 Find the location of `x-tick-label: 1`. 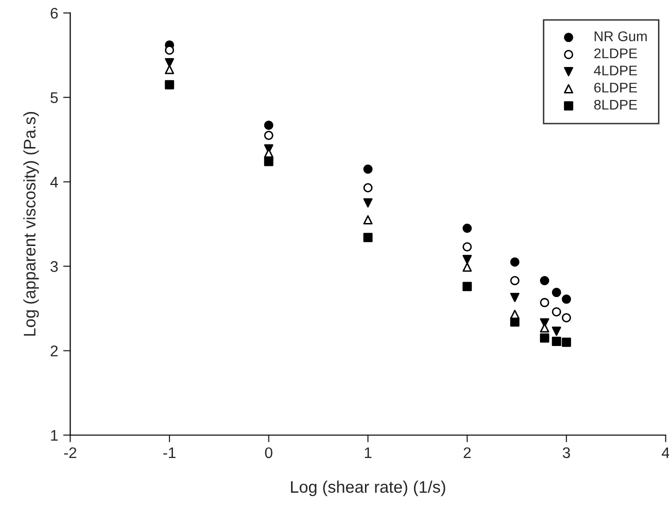

x-tick-label: 1 is located at coordinates (368, 452).